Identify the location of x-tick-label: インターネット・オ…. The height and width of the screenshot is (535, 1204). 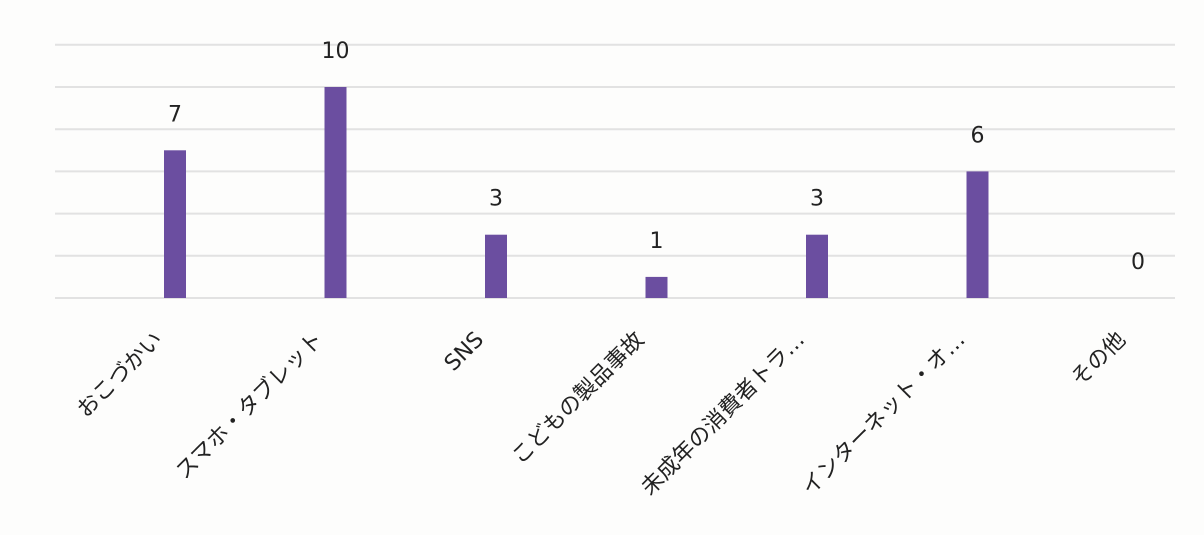
(883, 413).